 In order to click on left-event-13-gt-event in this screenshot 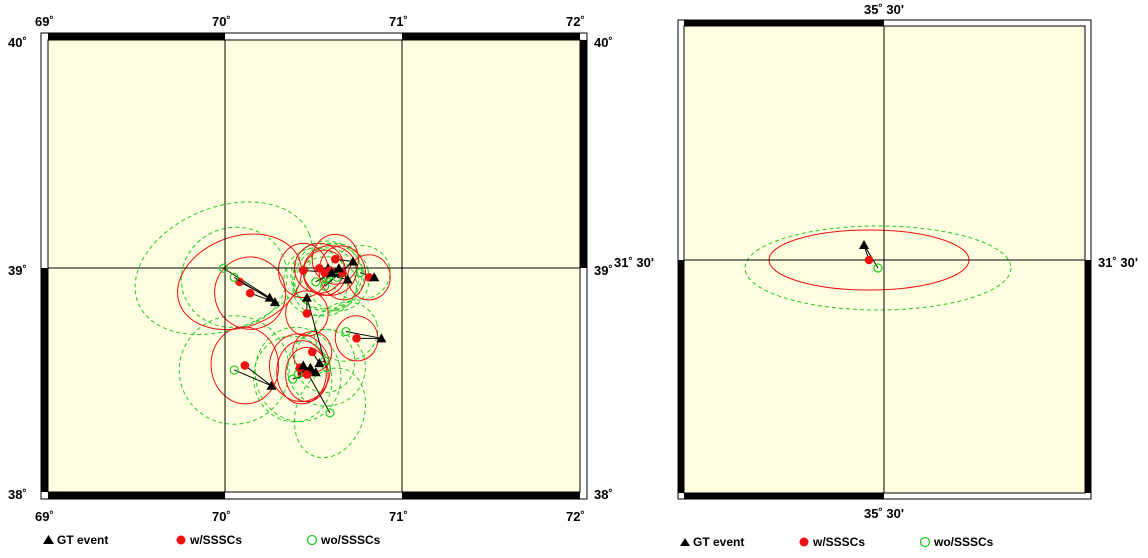, I will do `click(374, 277)`.